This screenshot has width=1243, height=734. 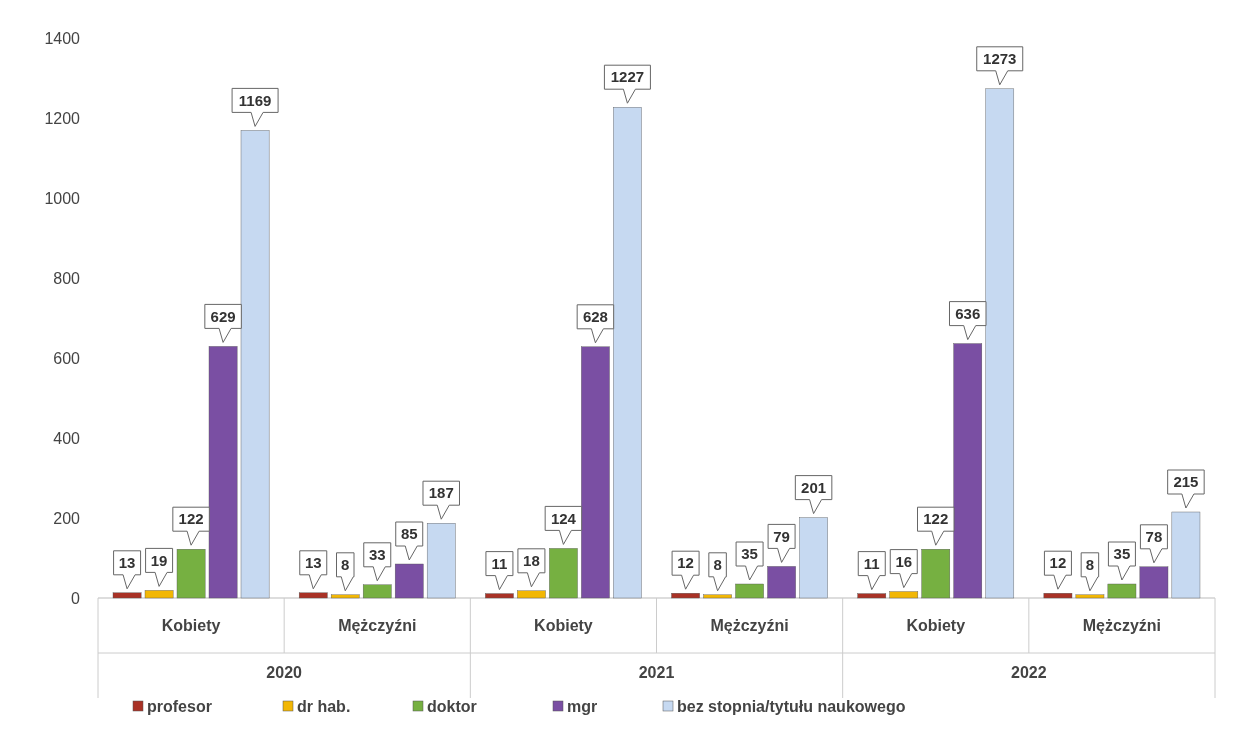 I want to click on text: 2020, so click(x=284, y=672).